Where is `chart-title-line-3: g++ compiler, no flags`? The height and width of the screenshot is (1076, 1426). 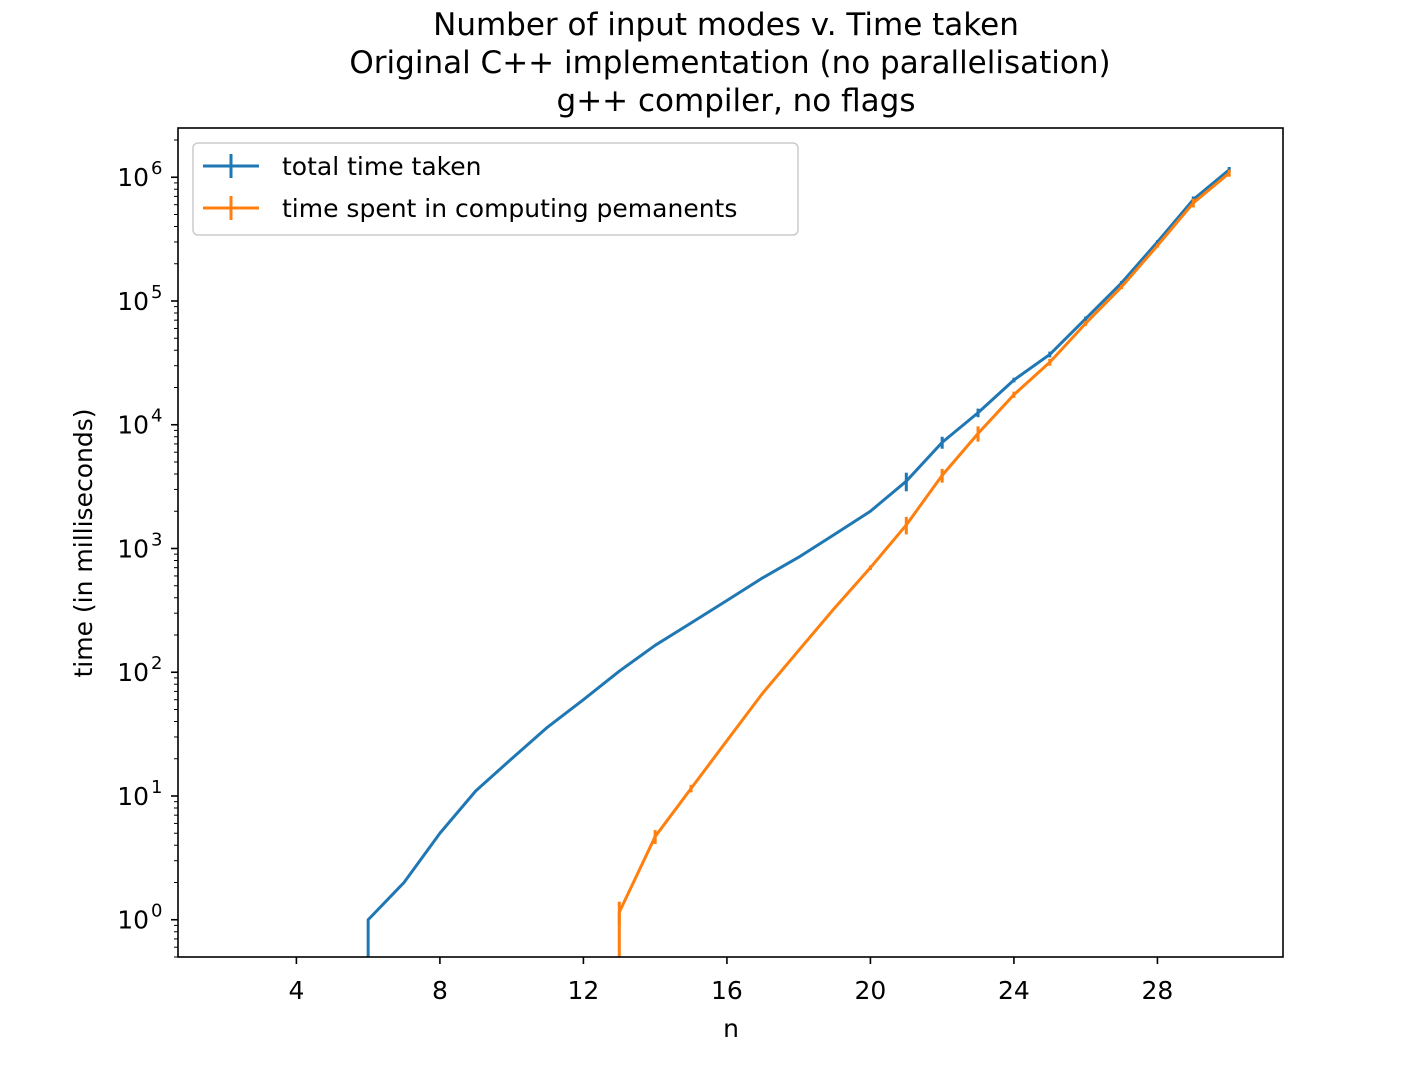 chart-title-line-3: g++ compiler, no flags is located at coordinates (736, 101).